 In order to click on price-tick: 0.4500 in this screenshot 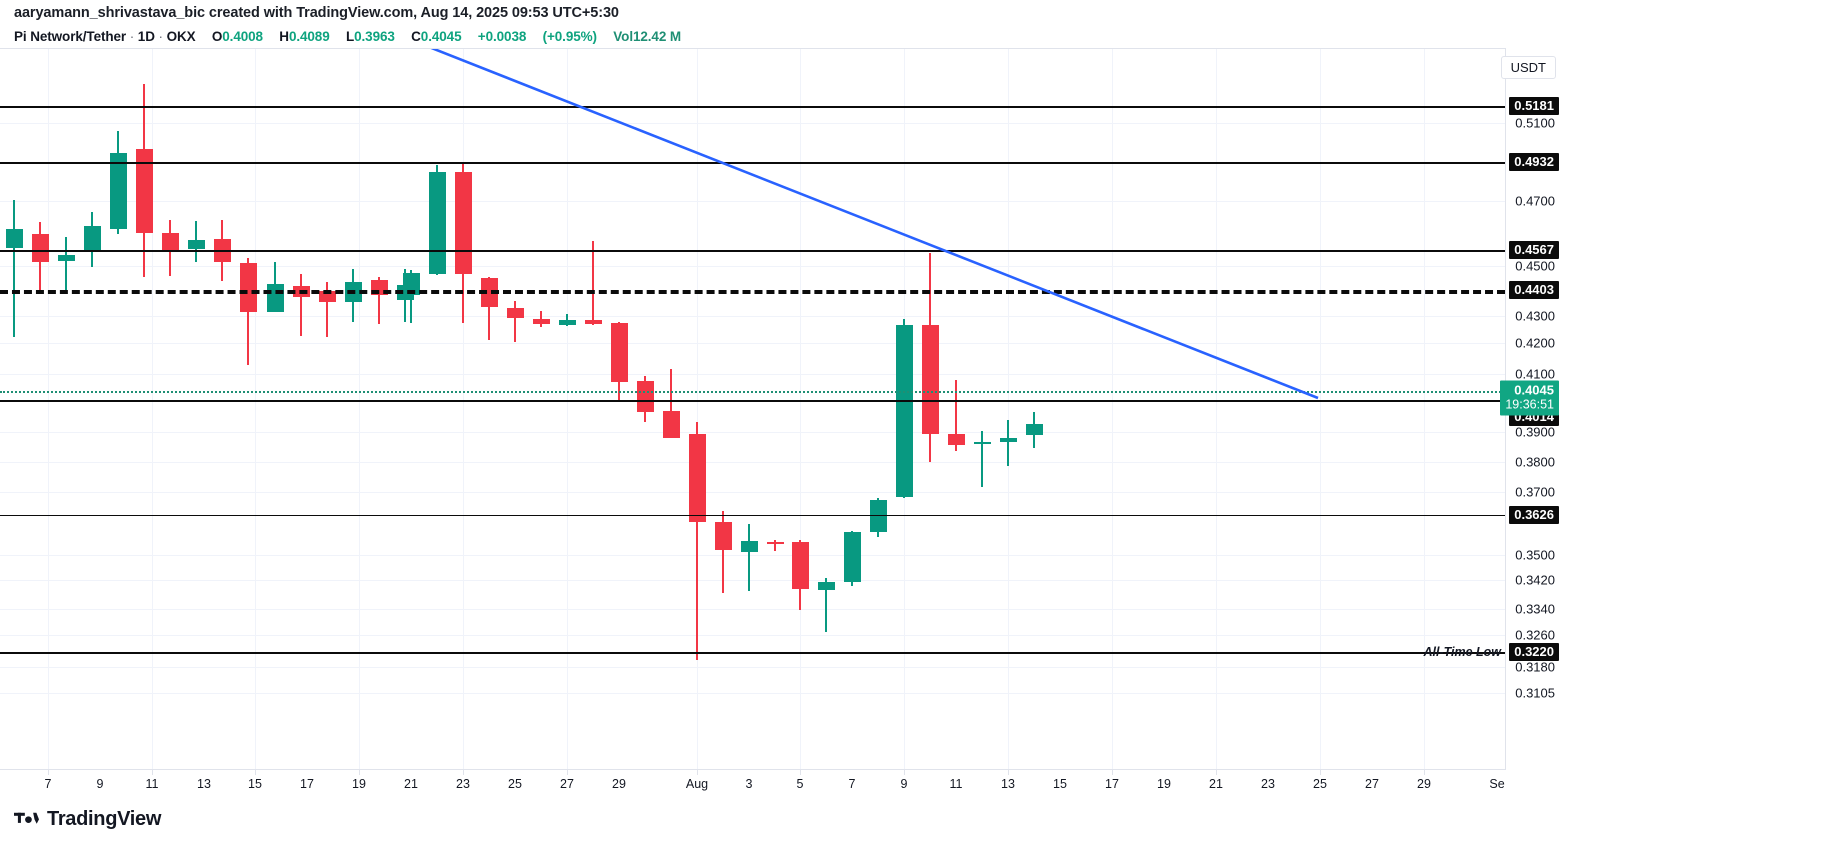, I will do `click(1535, 266)`.